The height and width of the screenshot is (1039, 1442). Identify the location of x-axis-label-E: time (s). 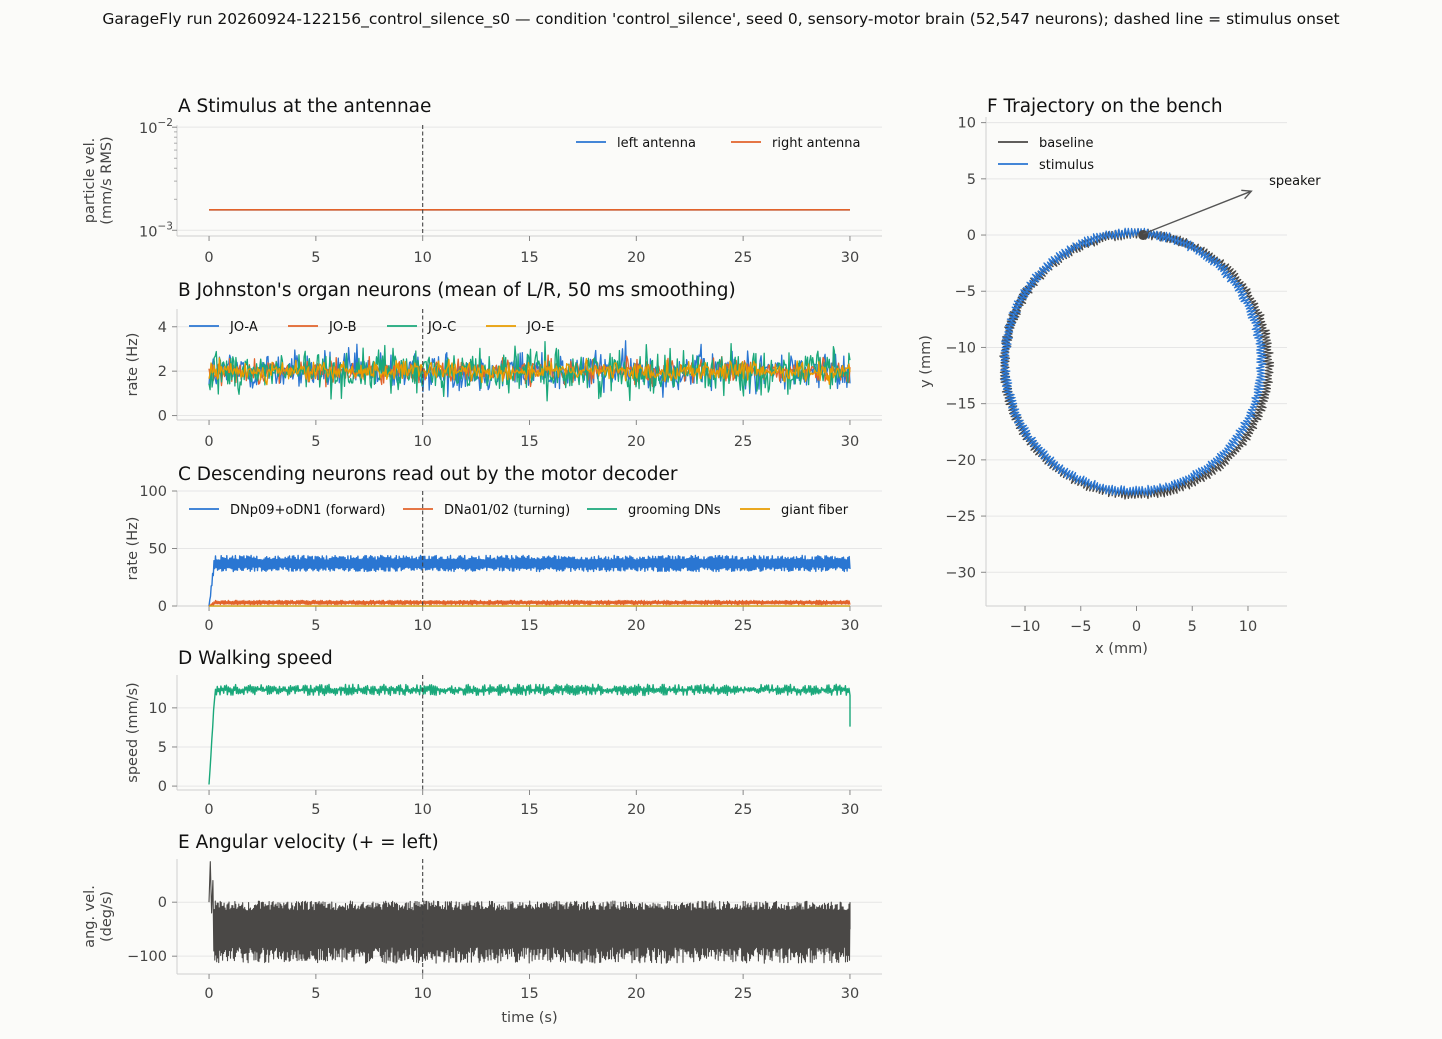
(529, 1018).